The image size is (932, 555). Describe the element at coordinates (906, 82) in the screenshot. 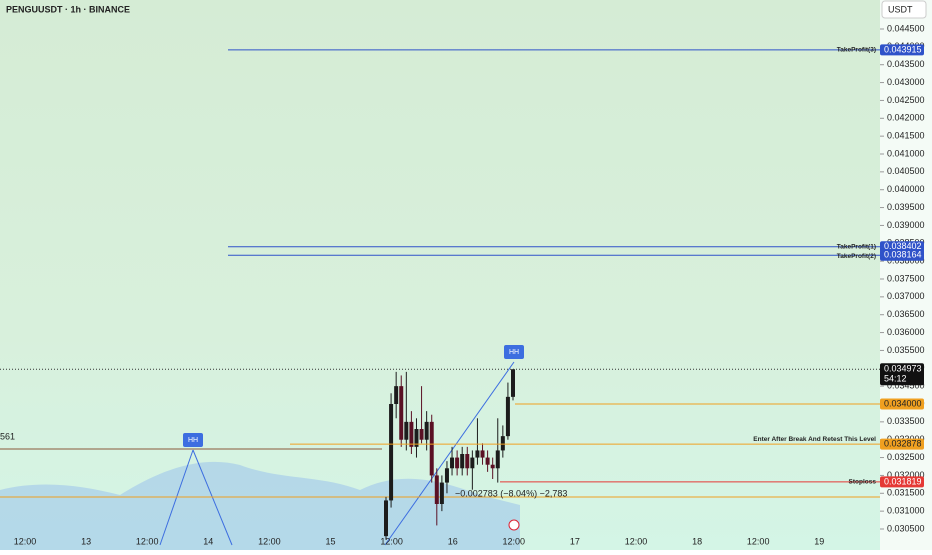

I see `price-tick-label: 0.043000` at that location.